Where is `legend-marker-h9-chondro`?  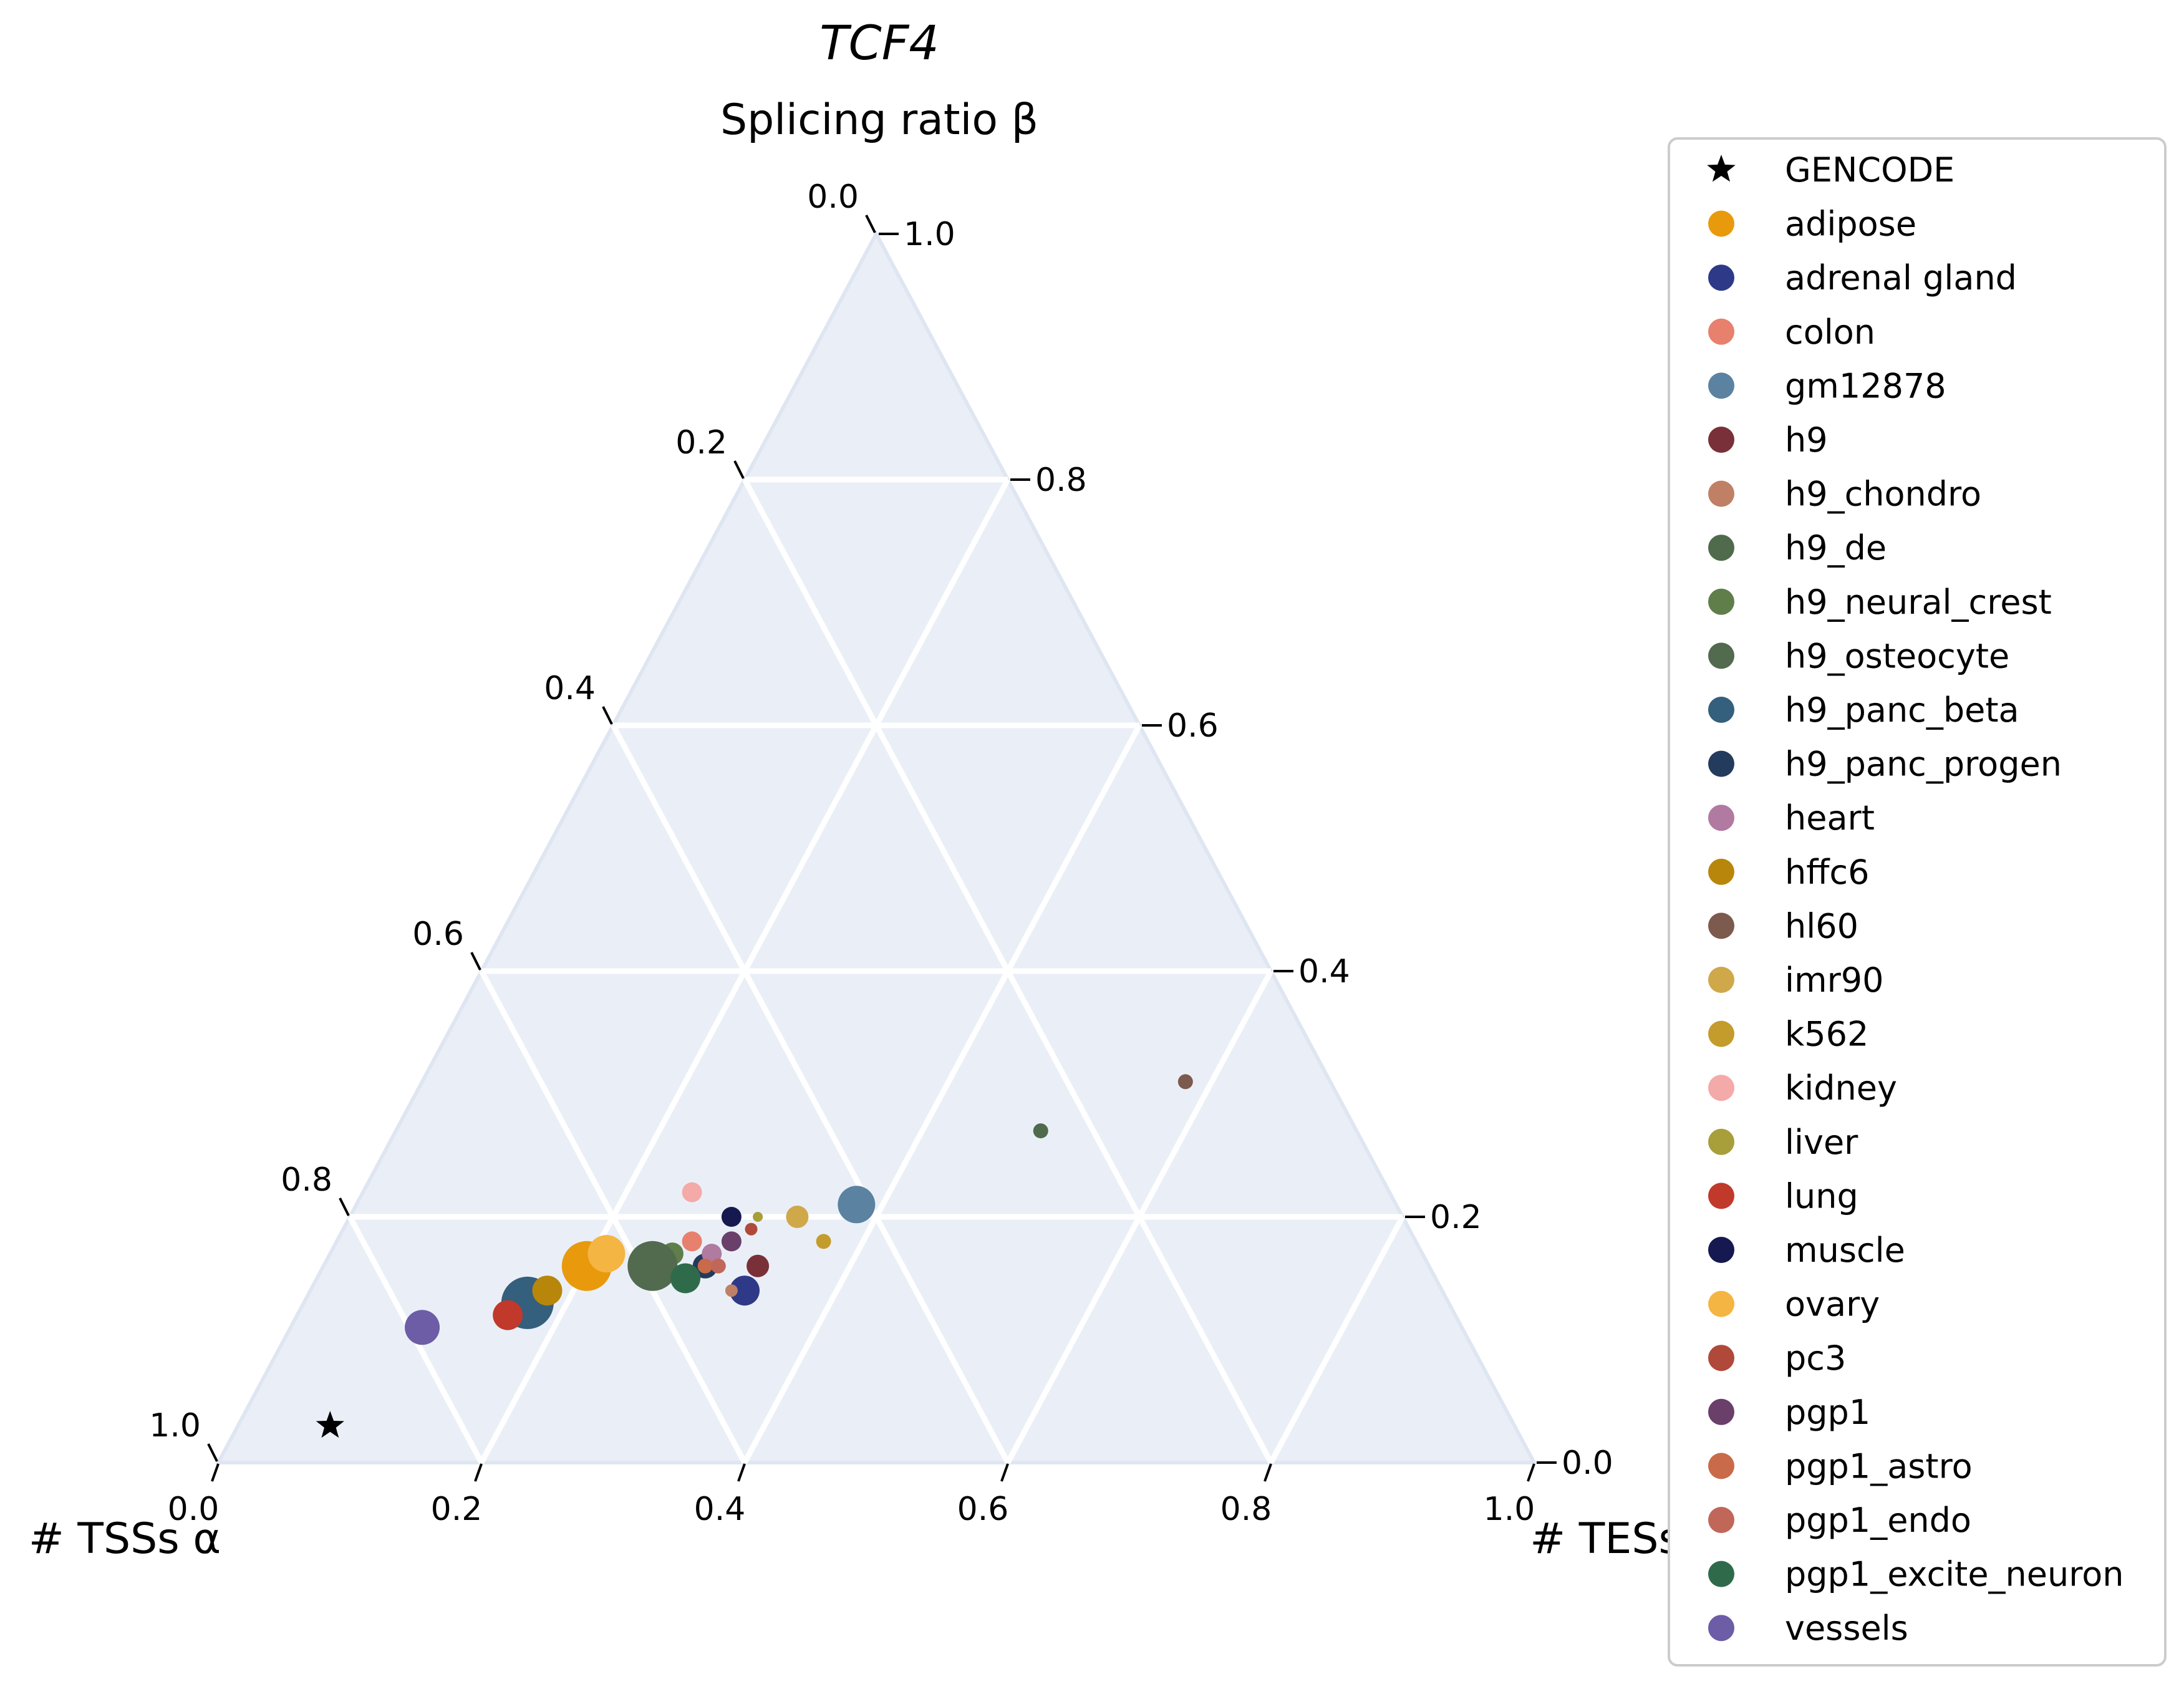
legend-marker-h9-chondro is located at coordinates (1721, 493).